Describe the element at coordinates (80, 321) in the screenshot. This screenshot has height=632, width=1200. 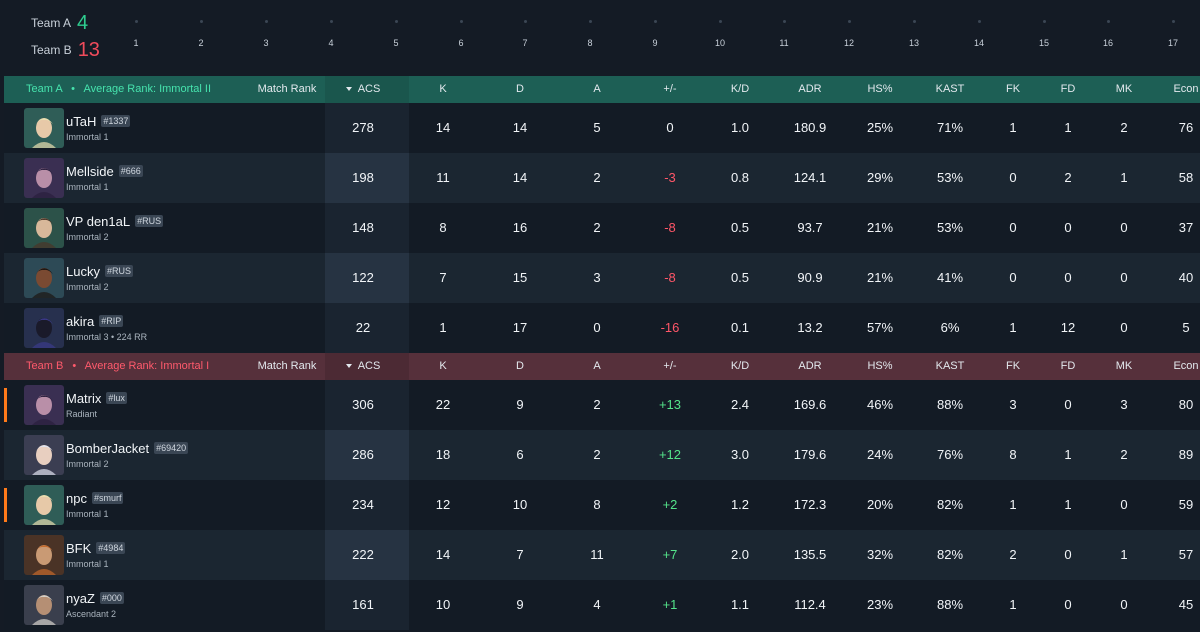
I see `player-name: akira` at that location.